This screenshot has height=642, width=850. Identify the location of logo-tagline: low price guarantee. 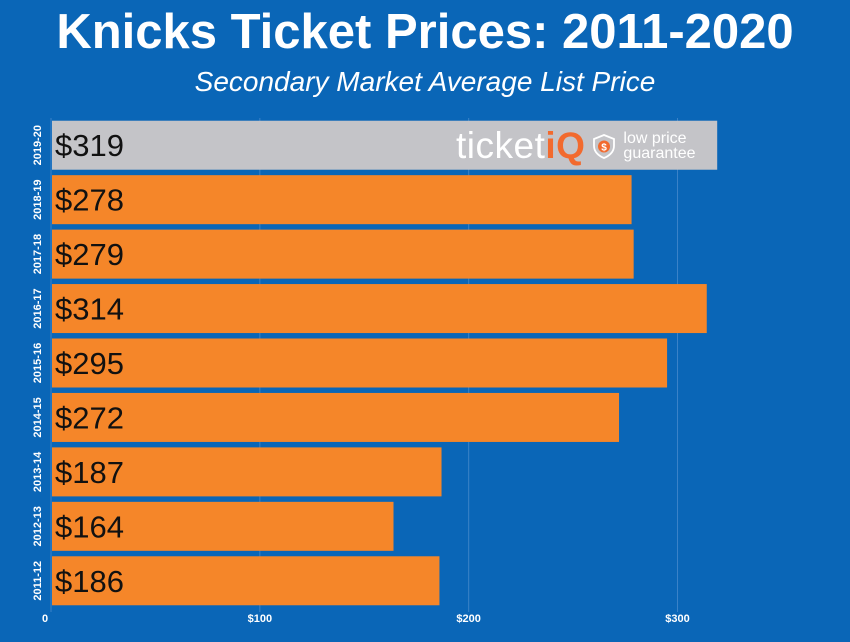
(659, 146).